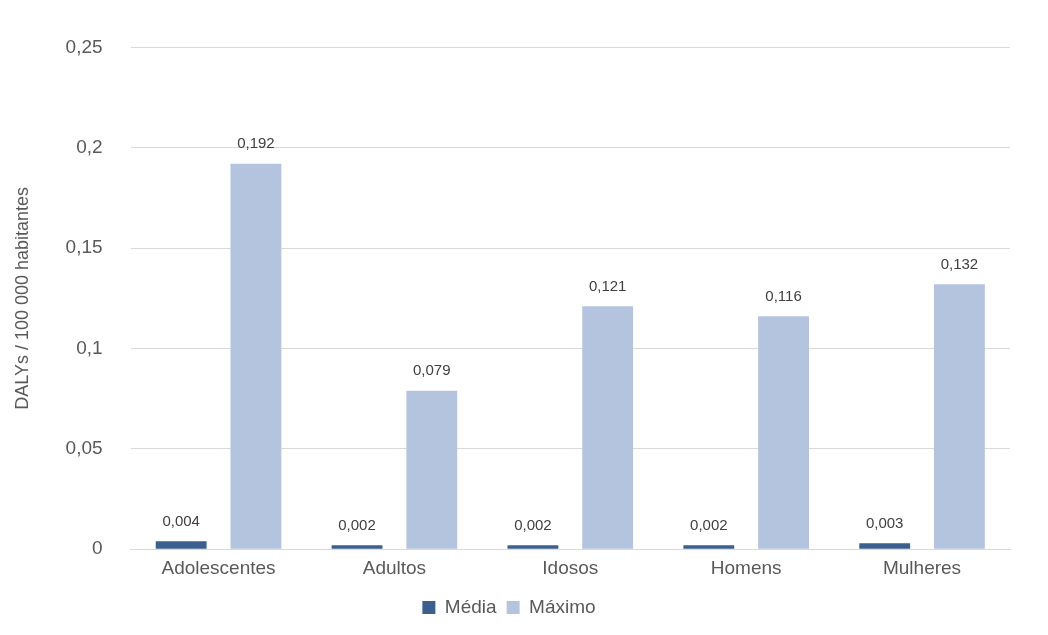 This screenshot has height=635, width=1048. I want to click on y-tick-label: 0,15, so click(84, 247).